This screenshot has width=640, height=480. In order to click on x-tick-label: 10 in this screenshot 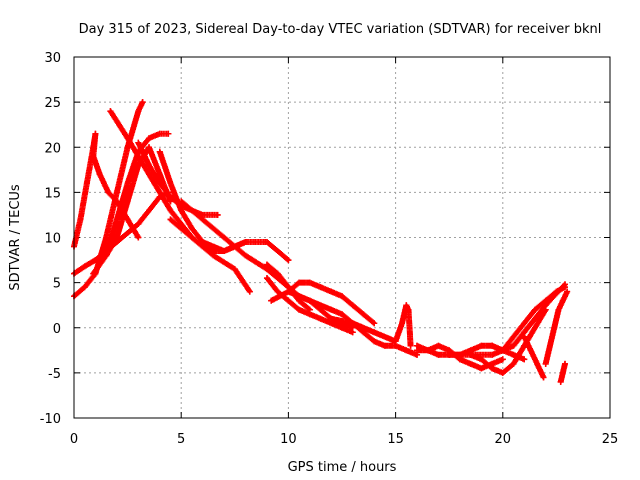, I will do `click(288, 439)`.